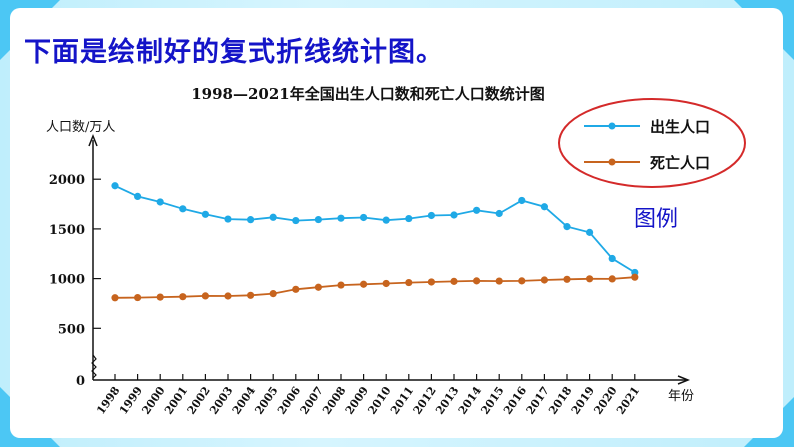 This screenshot has width=794, height=447. What do you see at coordinates (67, 280) in the screenshot?
I see `y-tick-label: 1000` at bounding box center [67, 280].